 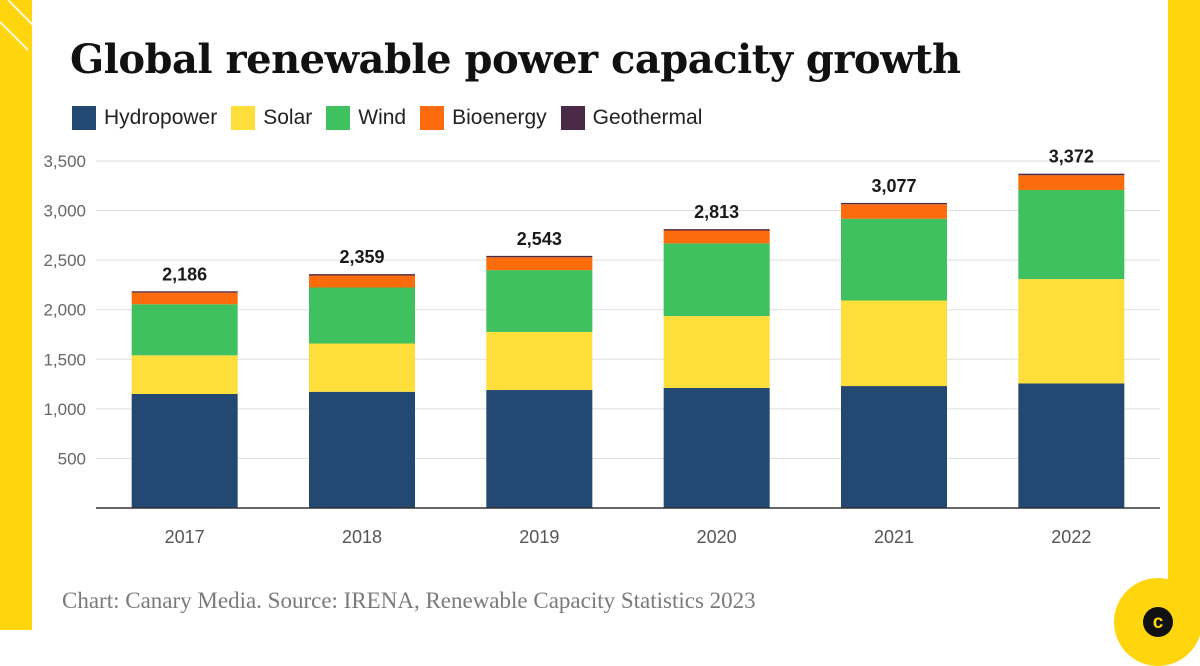 What do you see at coordinates (184, 374) in the screenshot?
I see `bar-solar-2017` at bounding box center [184, 374].